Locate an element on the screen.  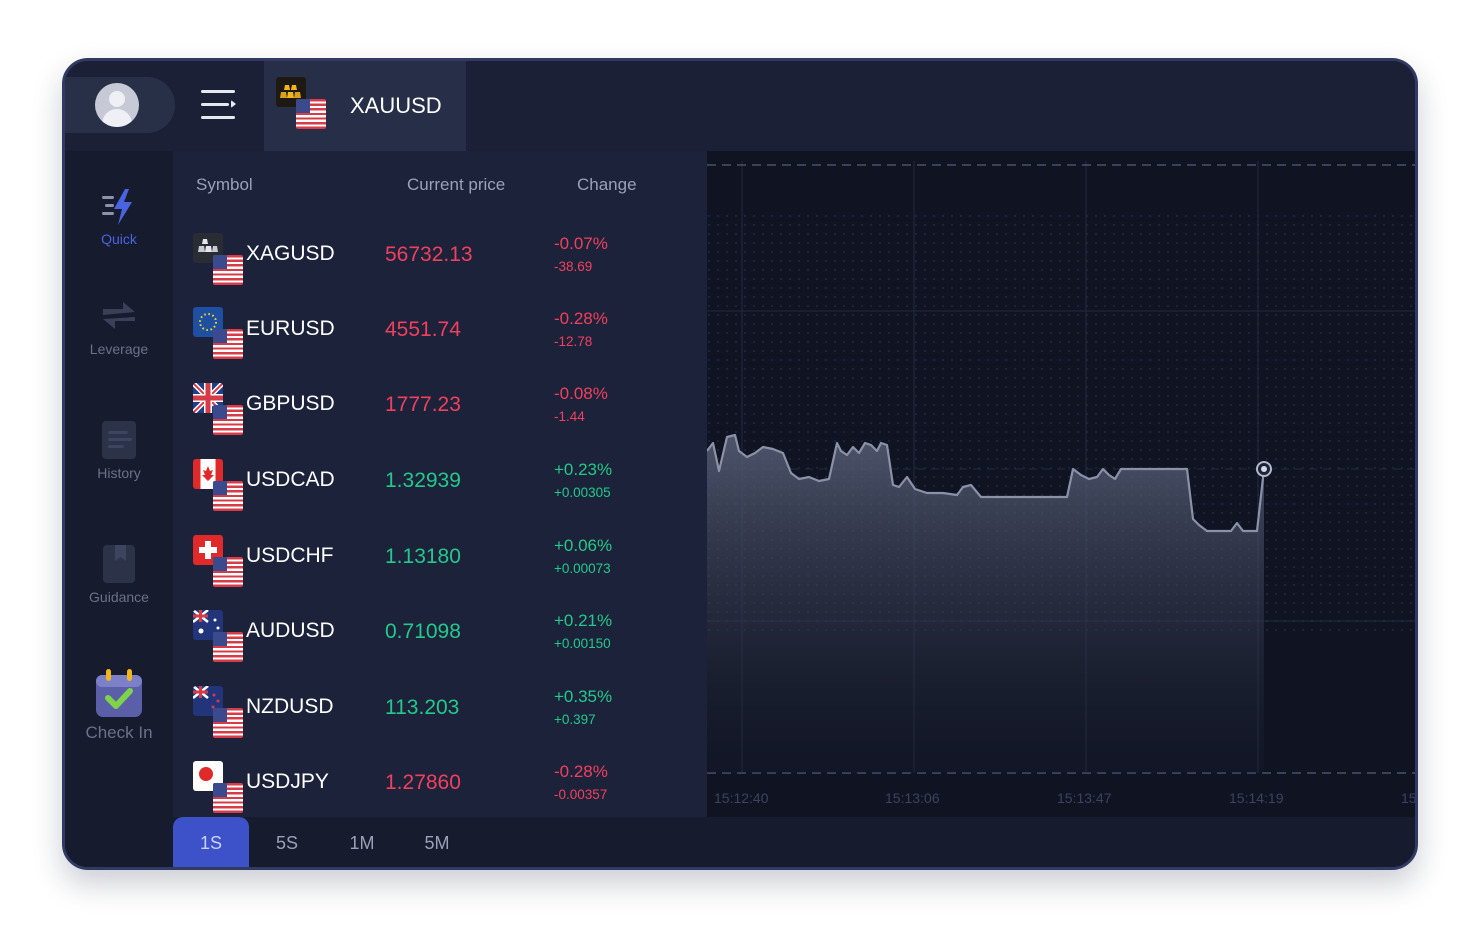
active-symbol-tab: XAUUSD is located at coordinates (365, 106).